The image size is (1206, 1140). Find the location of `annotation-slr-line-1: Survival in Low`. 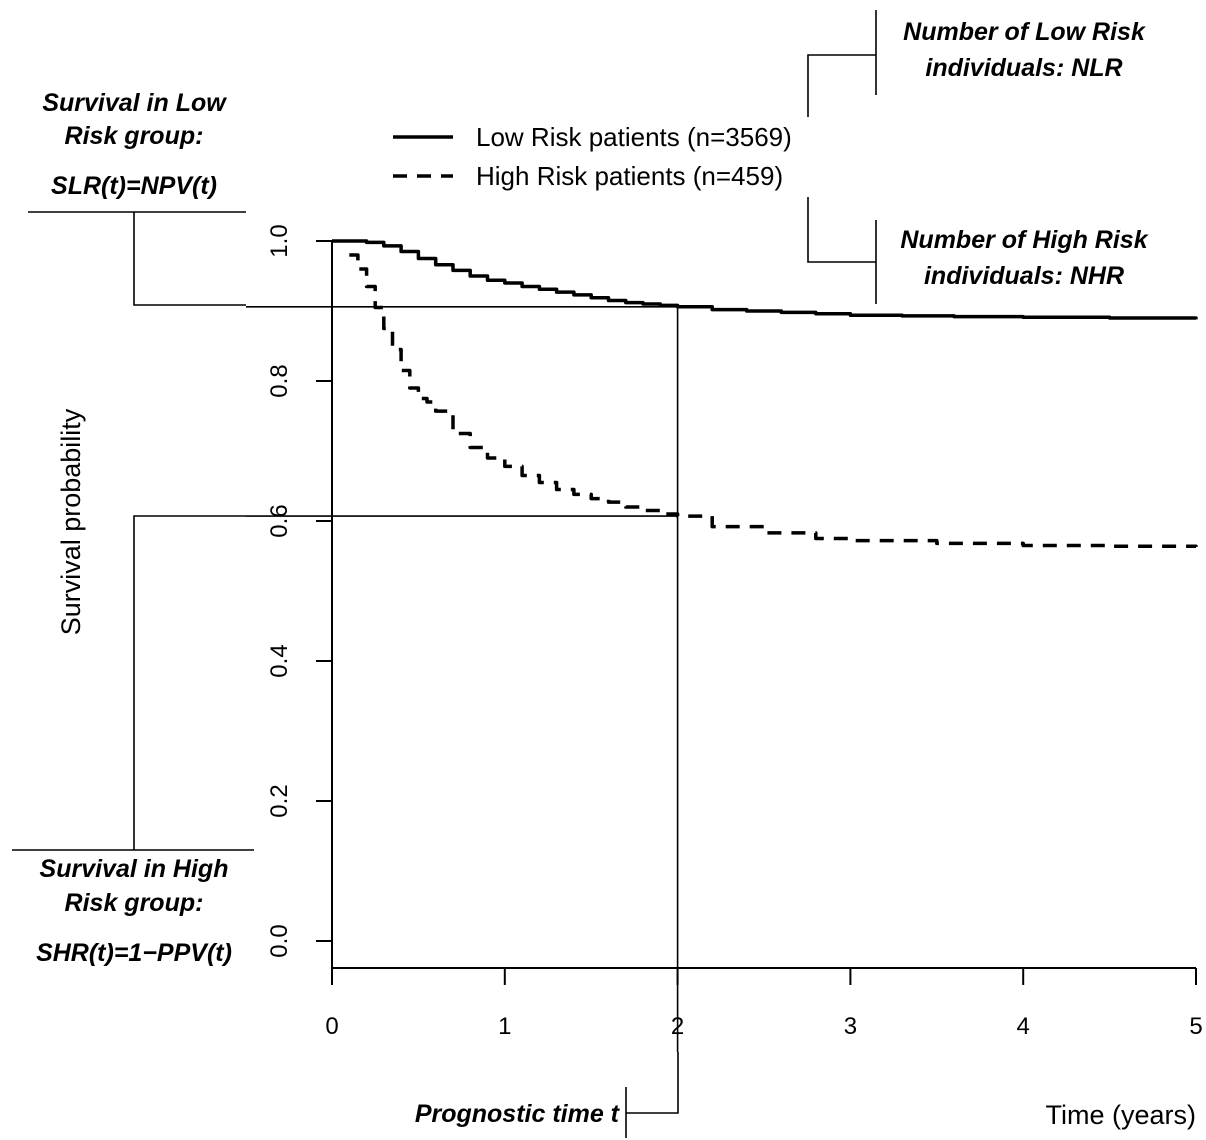

annotation-slr-line-1: Survival in Low is located at coordinates (134, 103).